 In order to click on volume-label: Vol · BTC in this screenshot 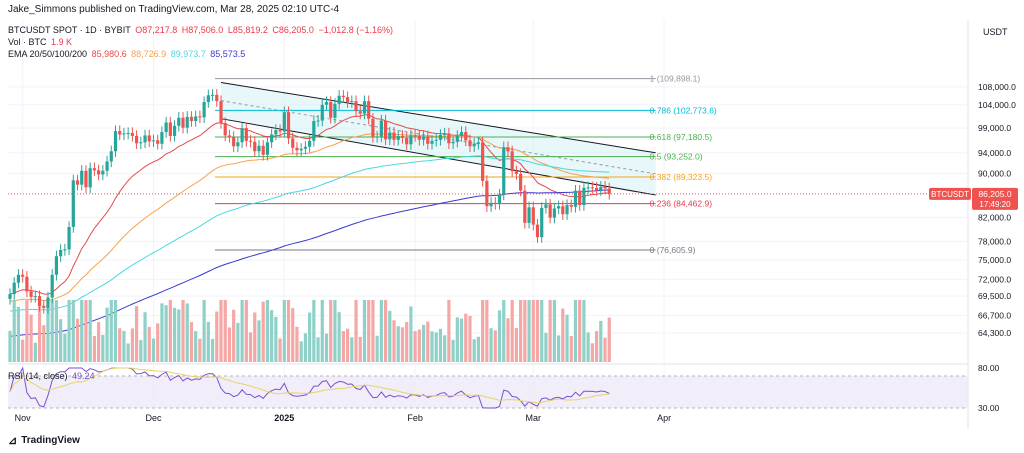, I will do `click(27, 42)`.